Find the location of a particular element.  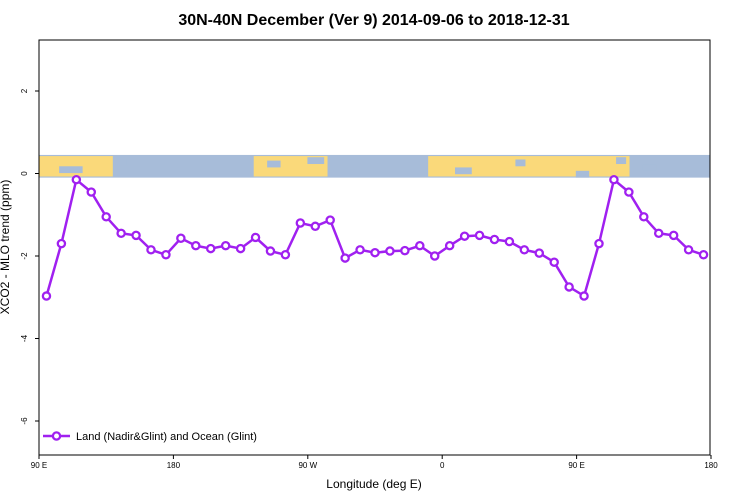

y-tick-label: -2 is located at coordinates (24, 256).